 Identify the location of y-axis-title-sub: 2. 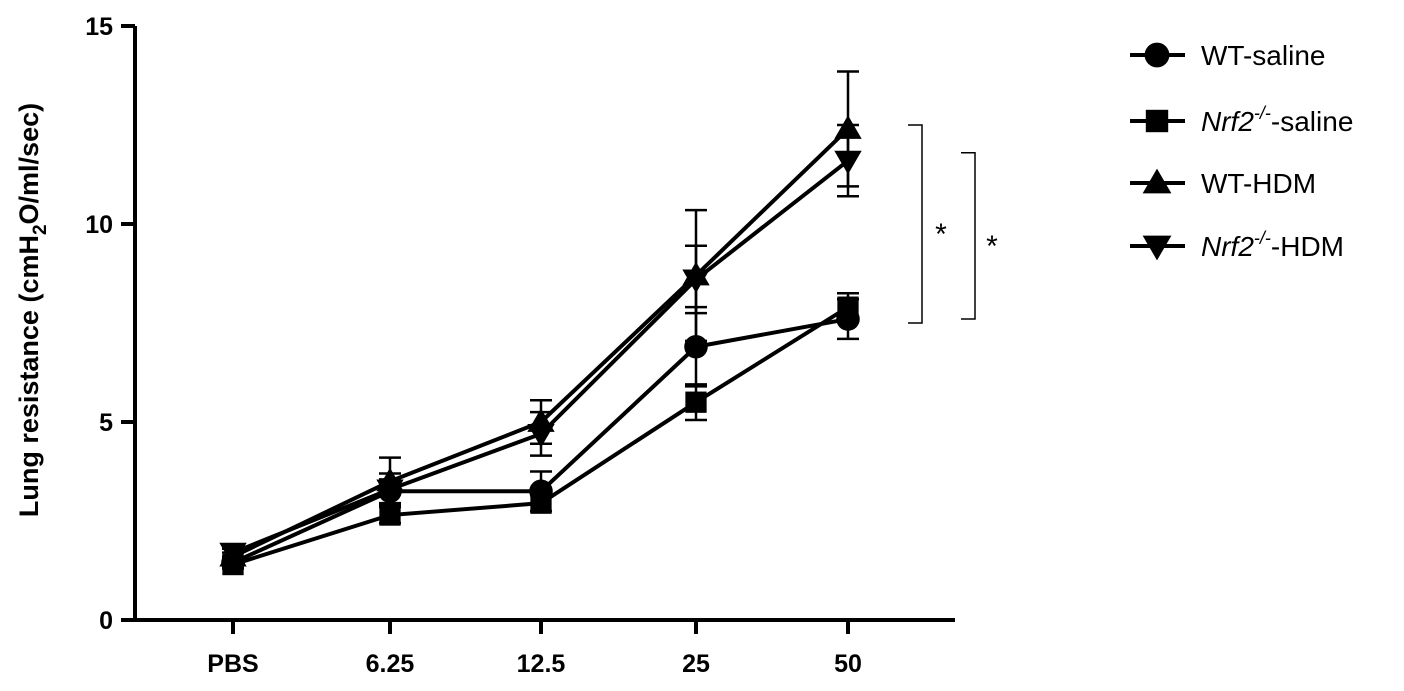
(40, 229).